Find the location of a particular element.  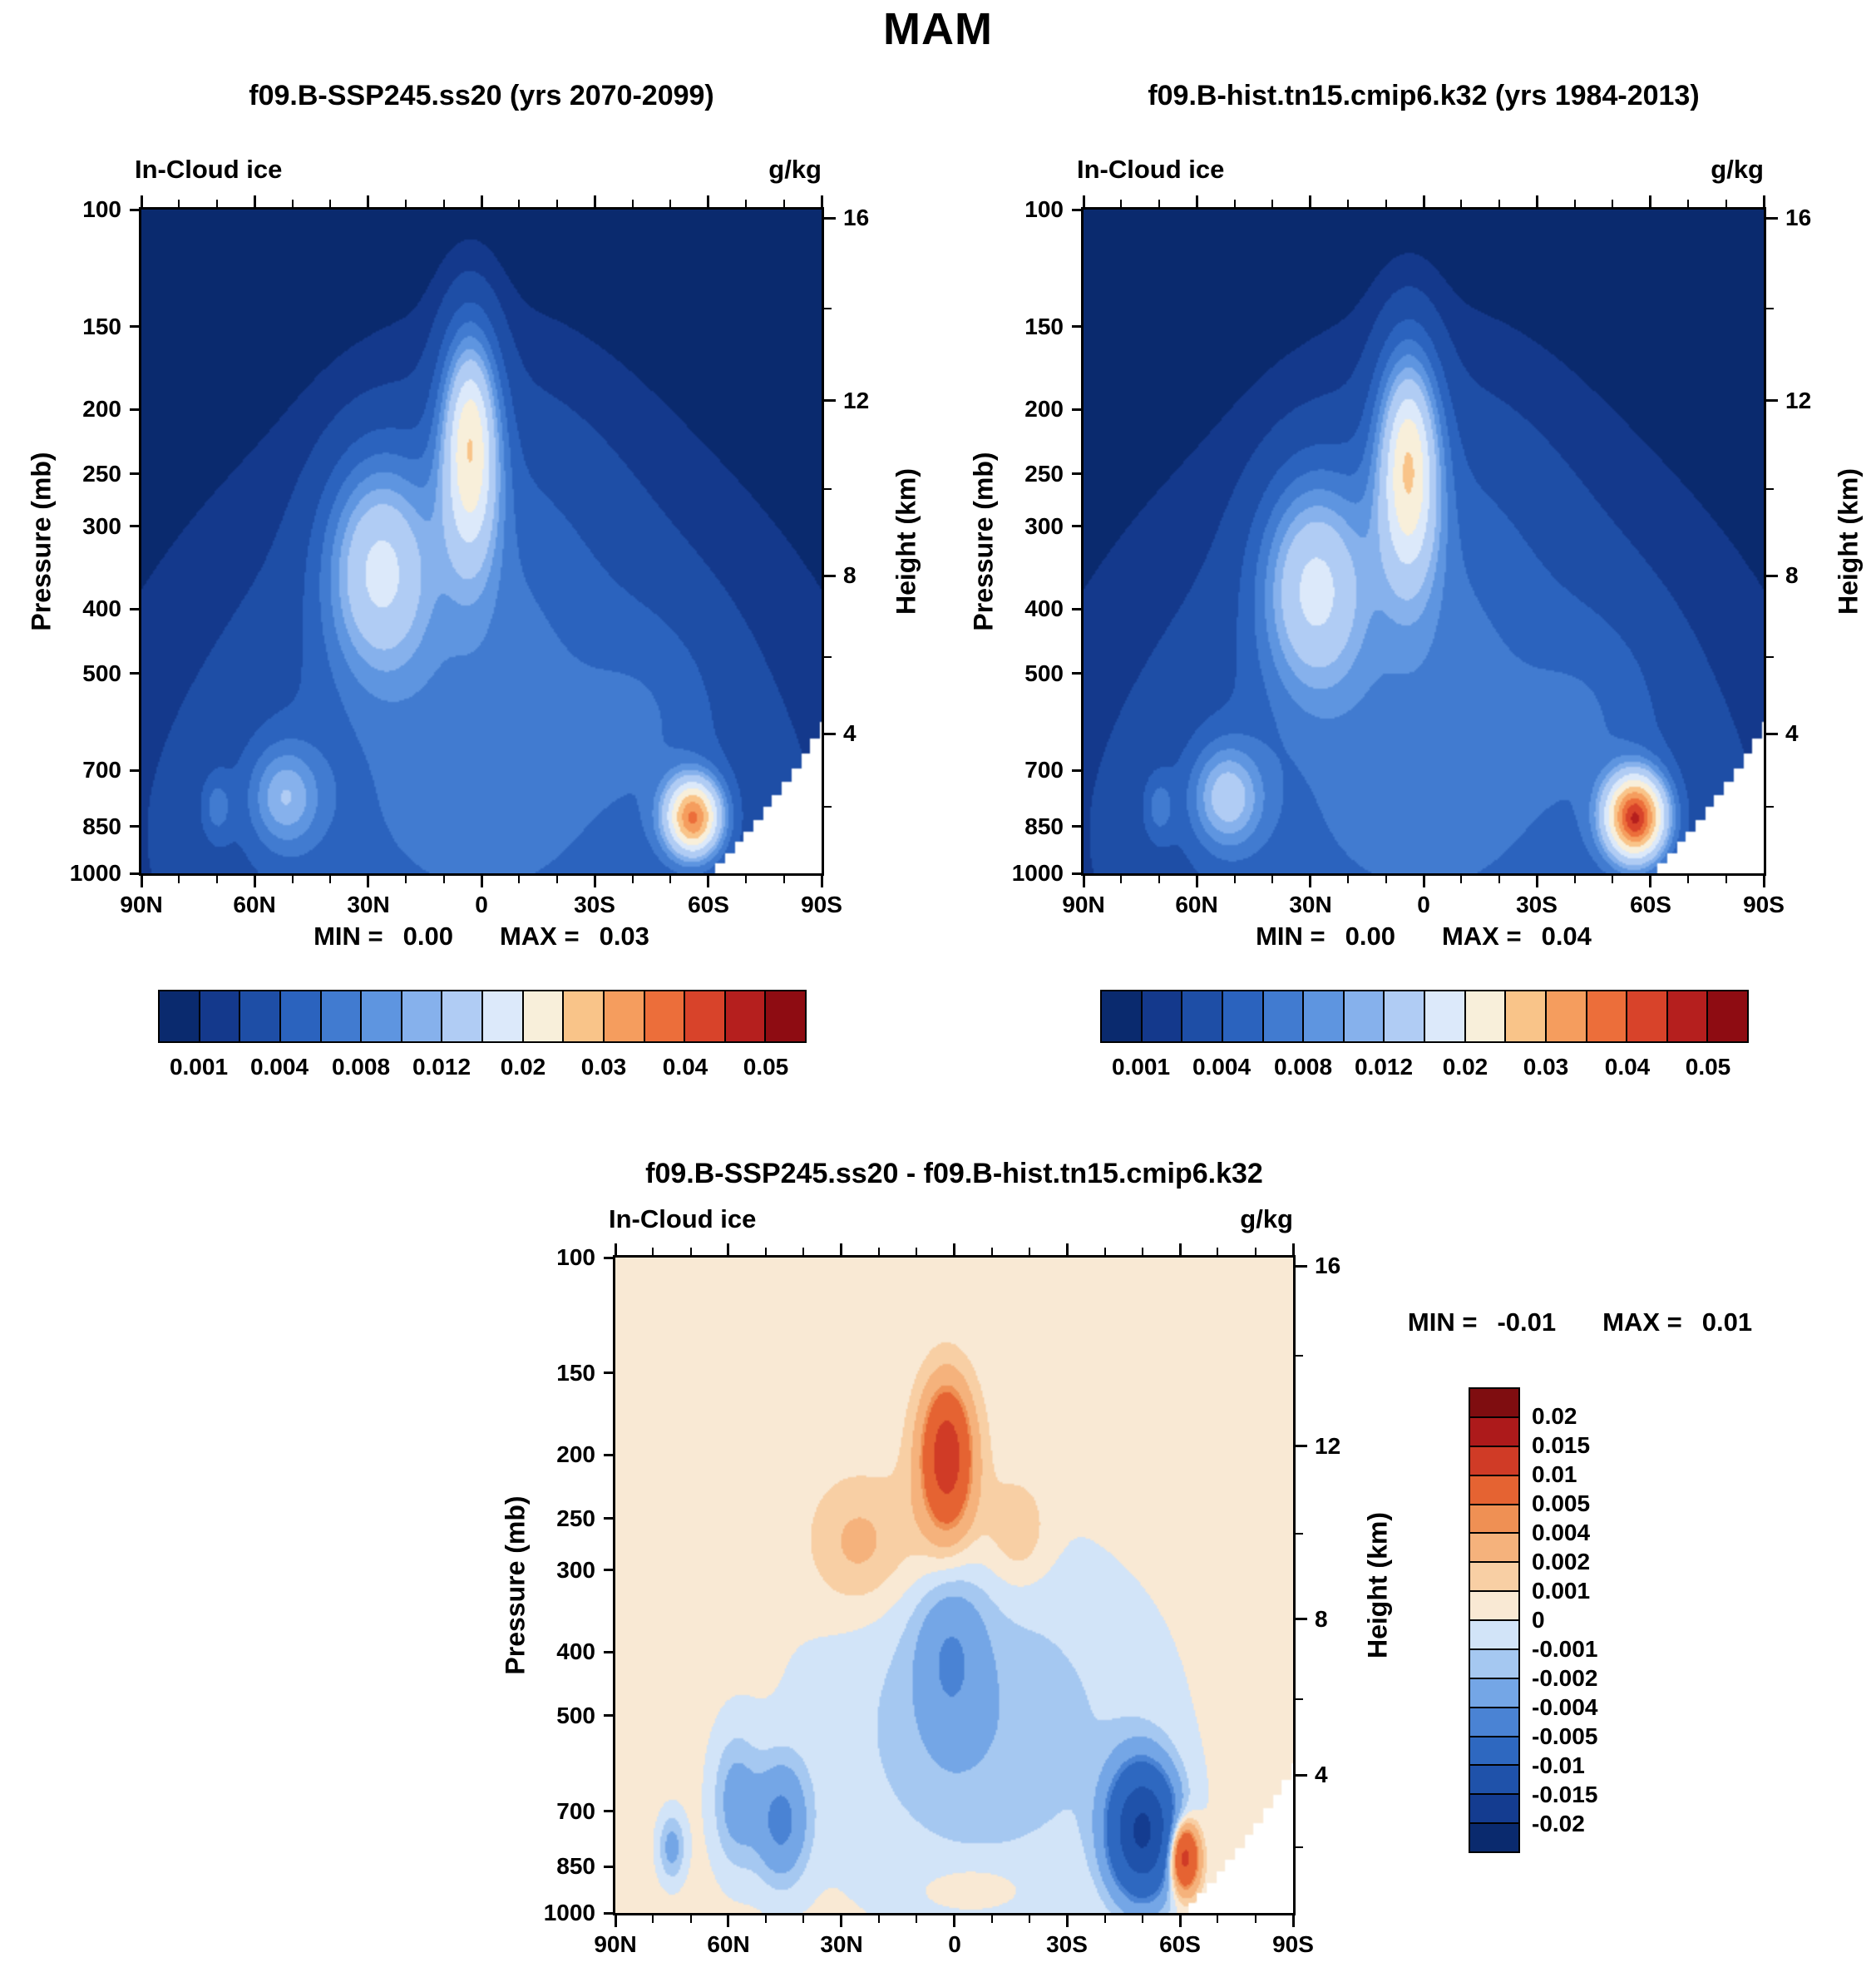

pressure-tick-label: 700 is located at coordinates (575, 1811).